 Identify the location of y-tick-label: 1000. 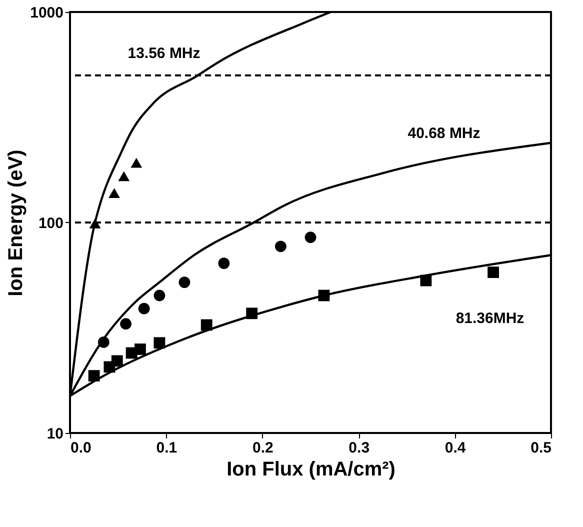
(47, 13).